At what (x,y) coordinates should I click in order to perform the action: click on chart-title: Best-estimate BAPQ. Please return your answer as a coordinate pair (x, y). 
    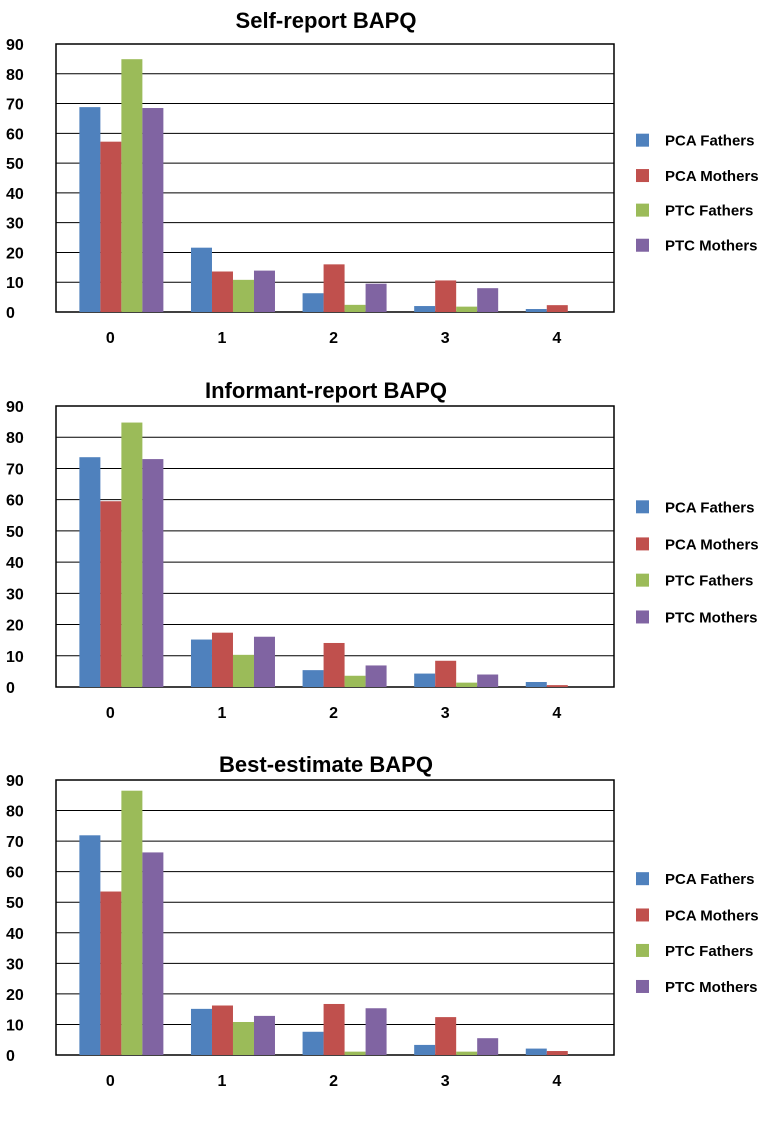
    Looking at the image, I should click on (326, 764).